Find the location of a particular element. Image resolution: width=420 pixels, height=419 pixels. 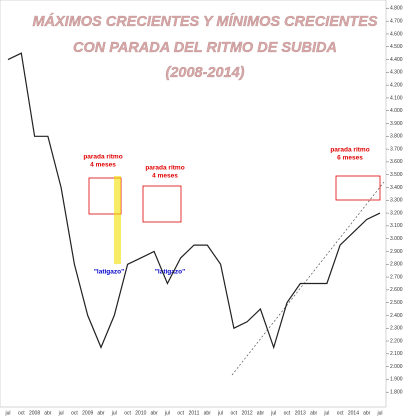

title-line: MÁXIMOS CRECIENTES Y MÍNIMOS CRECIENTES is located at coordinates (204, 21).